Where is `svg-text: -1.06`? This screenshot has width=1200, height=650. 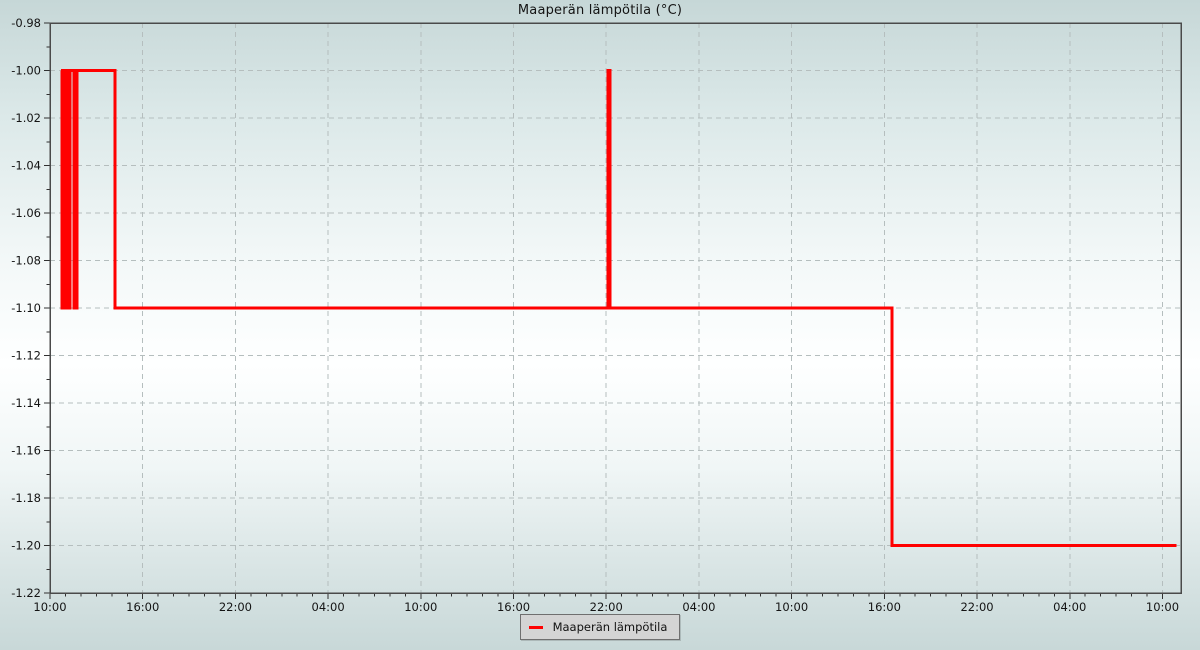 svg-text: -1.06 is located at coordinates (26, 213).